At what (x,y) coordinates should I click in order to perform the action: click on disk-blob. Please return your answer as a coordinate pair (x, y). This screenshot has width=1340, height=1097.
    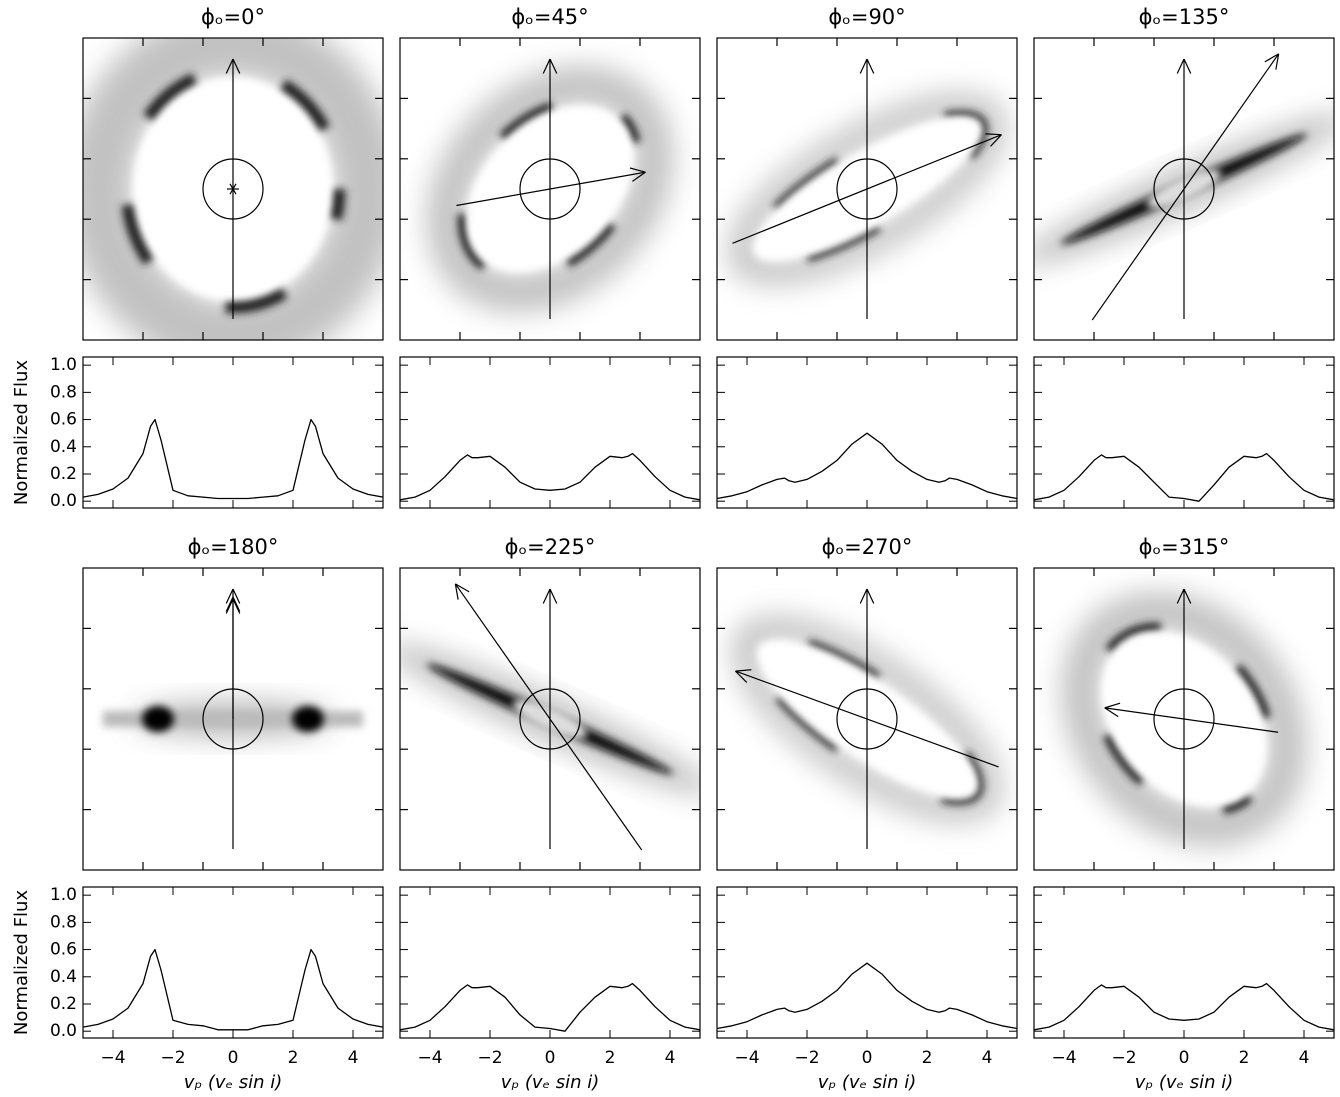
    Looking at the image, I should click on (308, 719).